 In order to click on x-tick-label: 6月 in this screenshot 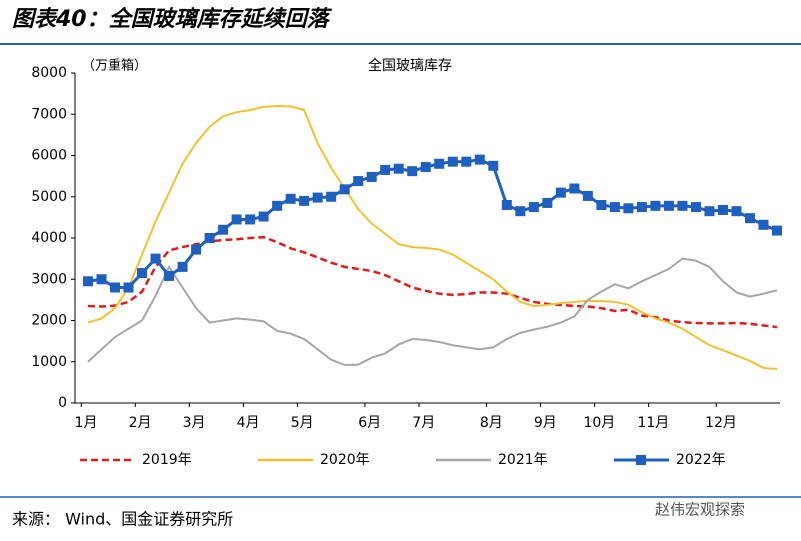, I will do `click(369, 423)`.